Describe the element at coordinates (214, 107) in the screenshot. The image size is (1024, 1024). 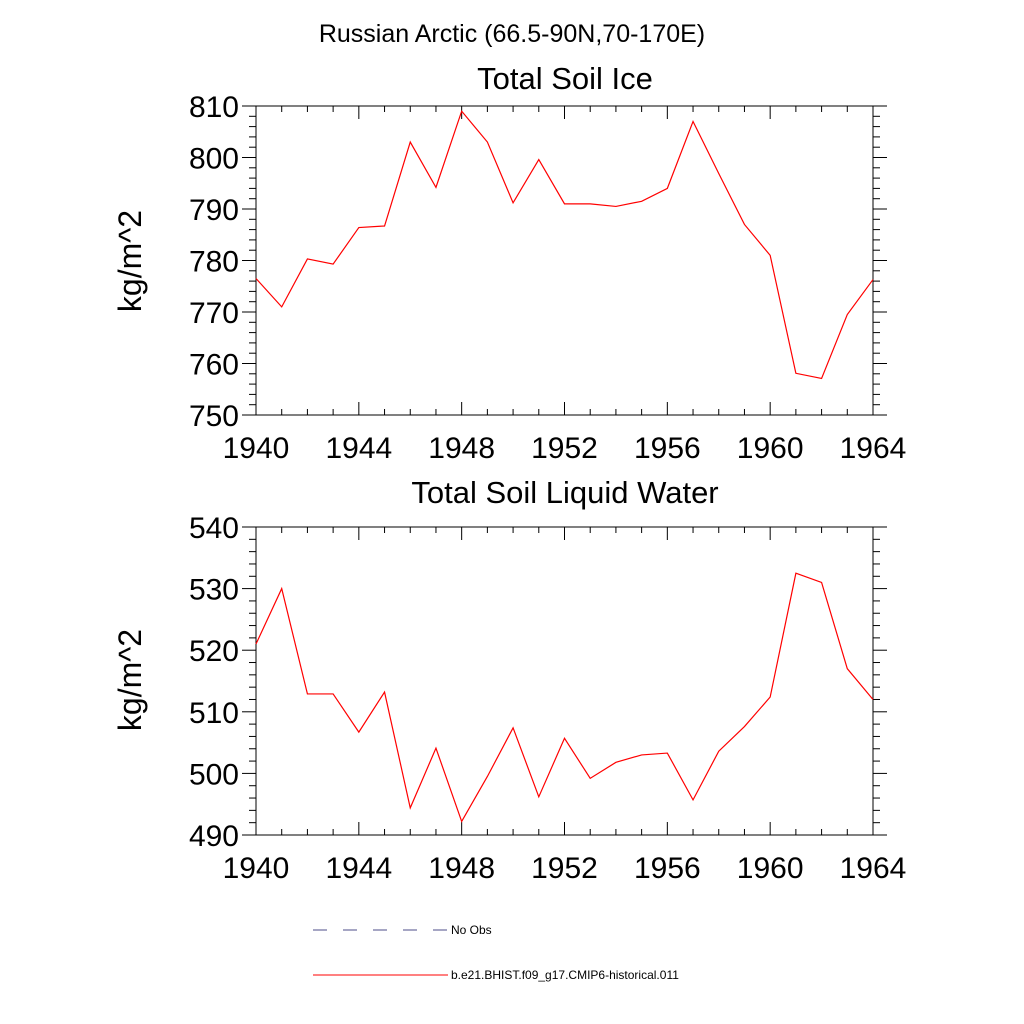
I see `y-tick-label: 810` at that location.